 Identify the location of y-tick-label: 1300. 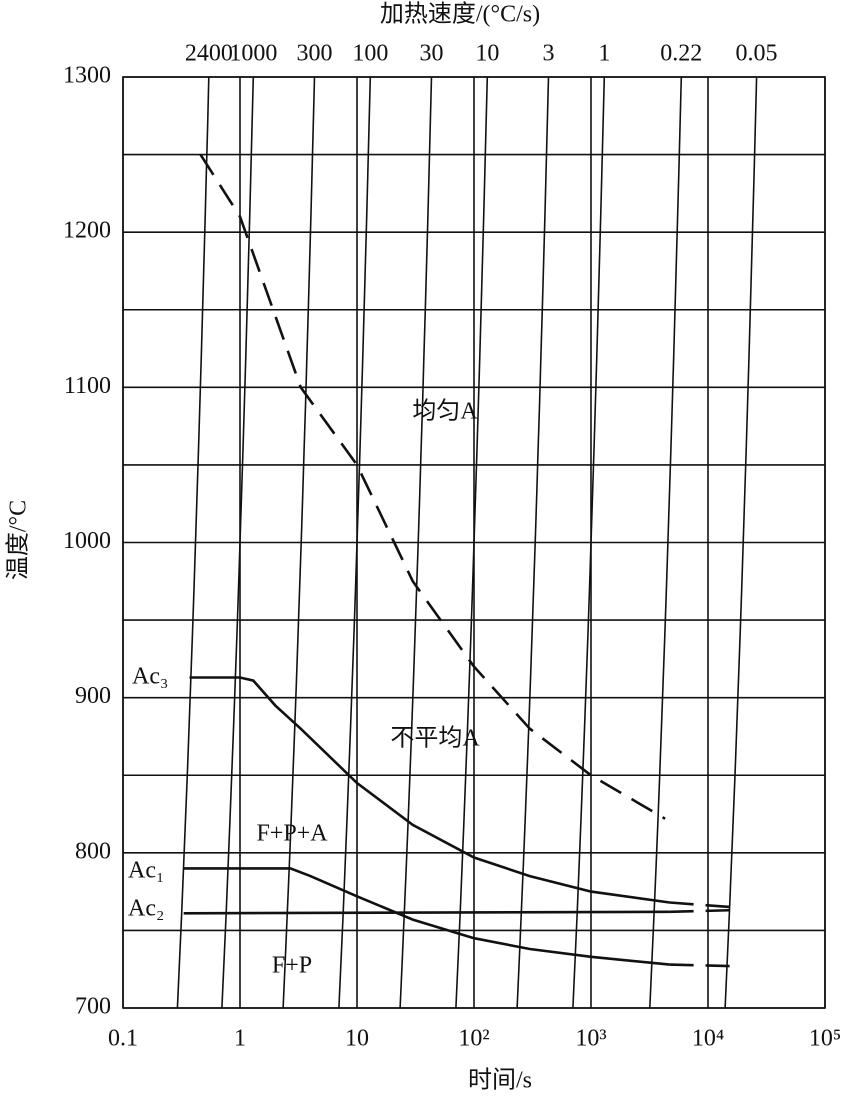
(87, 76).